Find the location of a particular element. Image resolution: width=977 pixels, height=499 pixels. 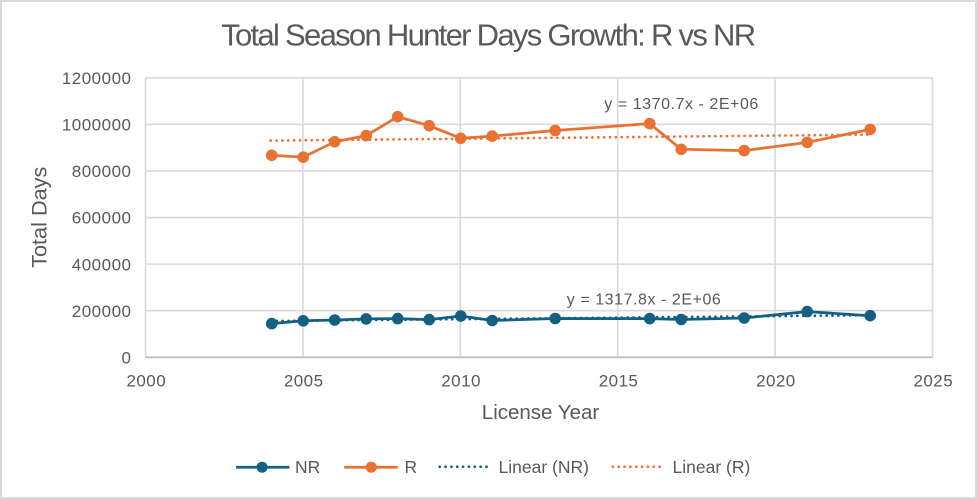

svg-text: 0 is located at coordinates (127, 358).